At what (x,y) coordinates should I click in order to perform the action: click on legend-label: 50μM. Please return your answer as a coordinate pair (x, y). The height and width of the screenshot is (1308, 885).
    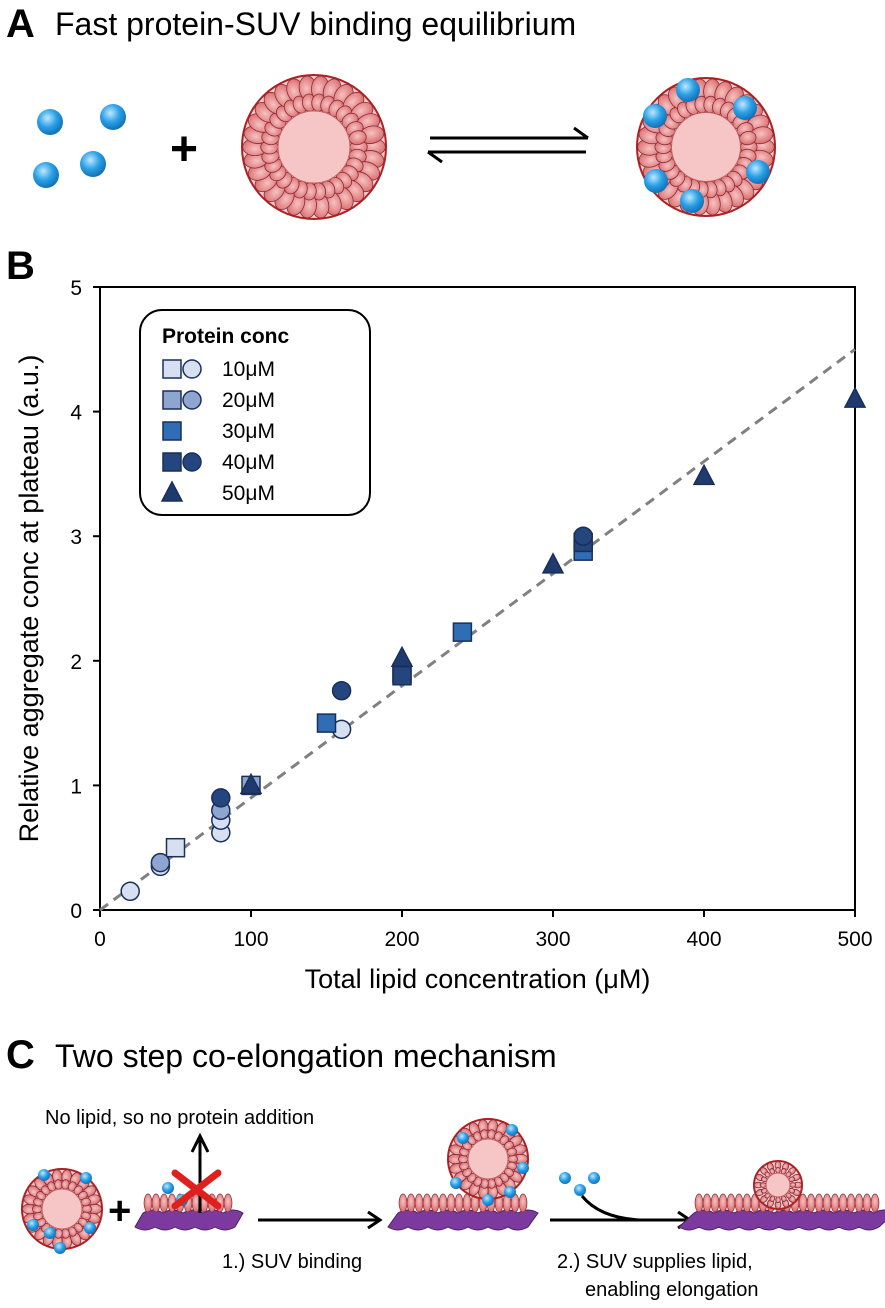
    Looking at the image, I should click on (248, 493).